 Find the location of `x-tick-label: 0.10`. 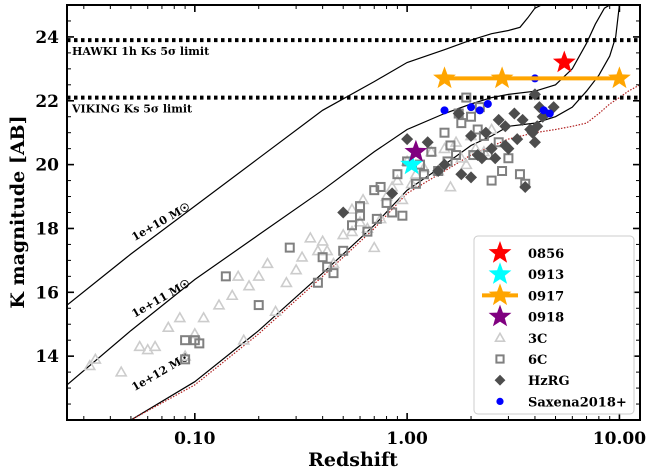

x-tick-label: 0.10 is located at coordinates (195, 439).